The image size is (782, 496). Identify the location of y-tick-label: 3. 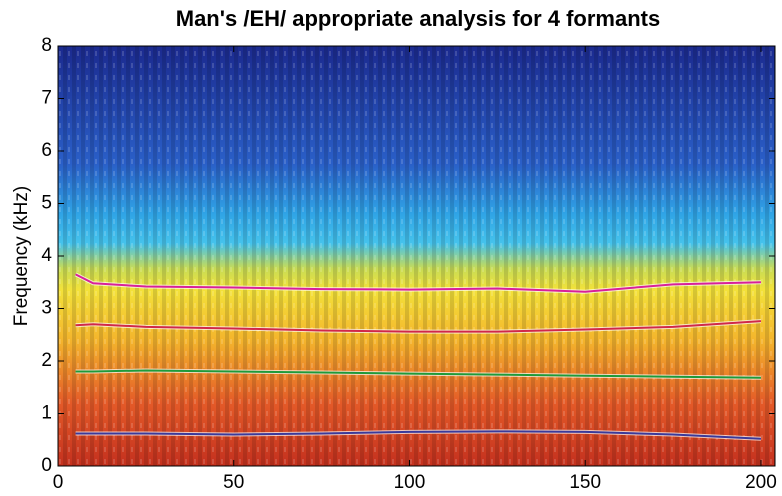
(46, 308).